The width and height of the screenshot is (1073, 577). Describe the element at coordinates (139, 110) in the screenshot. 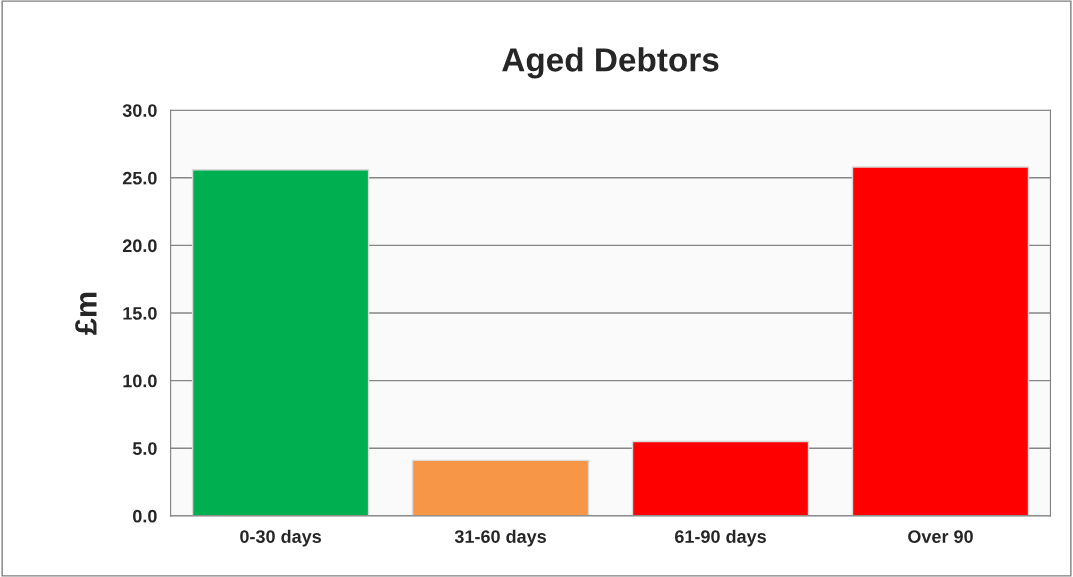

I see `y-tick-label: 30.0` at that location.